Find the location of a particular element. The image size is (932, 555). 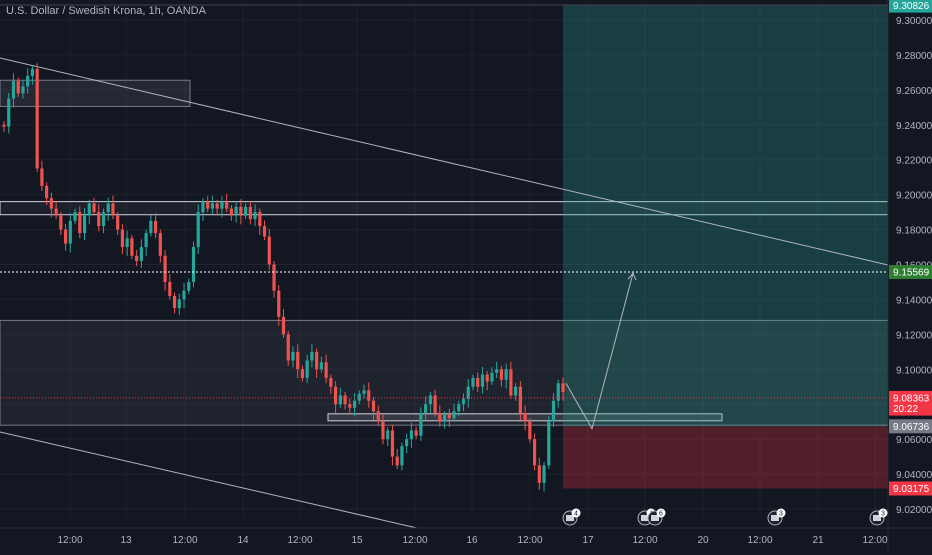

y-tick-label: 9.24000 is located at coordinates (914, 126).